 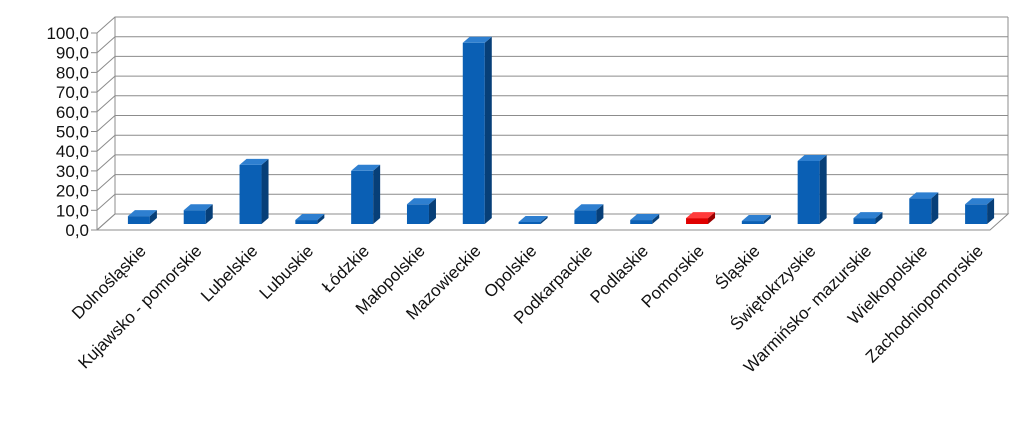 I want to click on y-tick-label: 90,0, so click(x=72, y=53).